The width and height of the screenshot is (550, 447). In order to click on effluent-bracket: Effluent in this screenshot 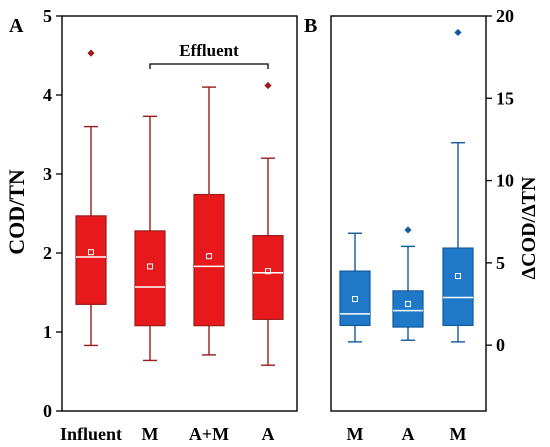, I will do `click(209, 55)`.